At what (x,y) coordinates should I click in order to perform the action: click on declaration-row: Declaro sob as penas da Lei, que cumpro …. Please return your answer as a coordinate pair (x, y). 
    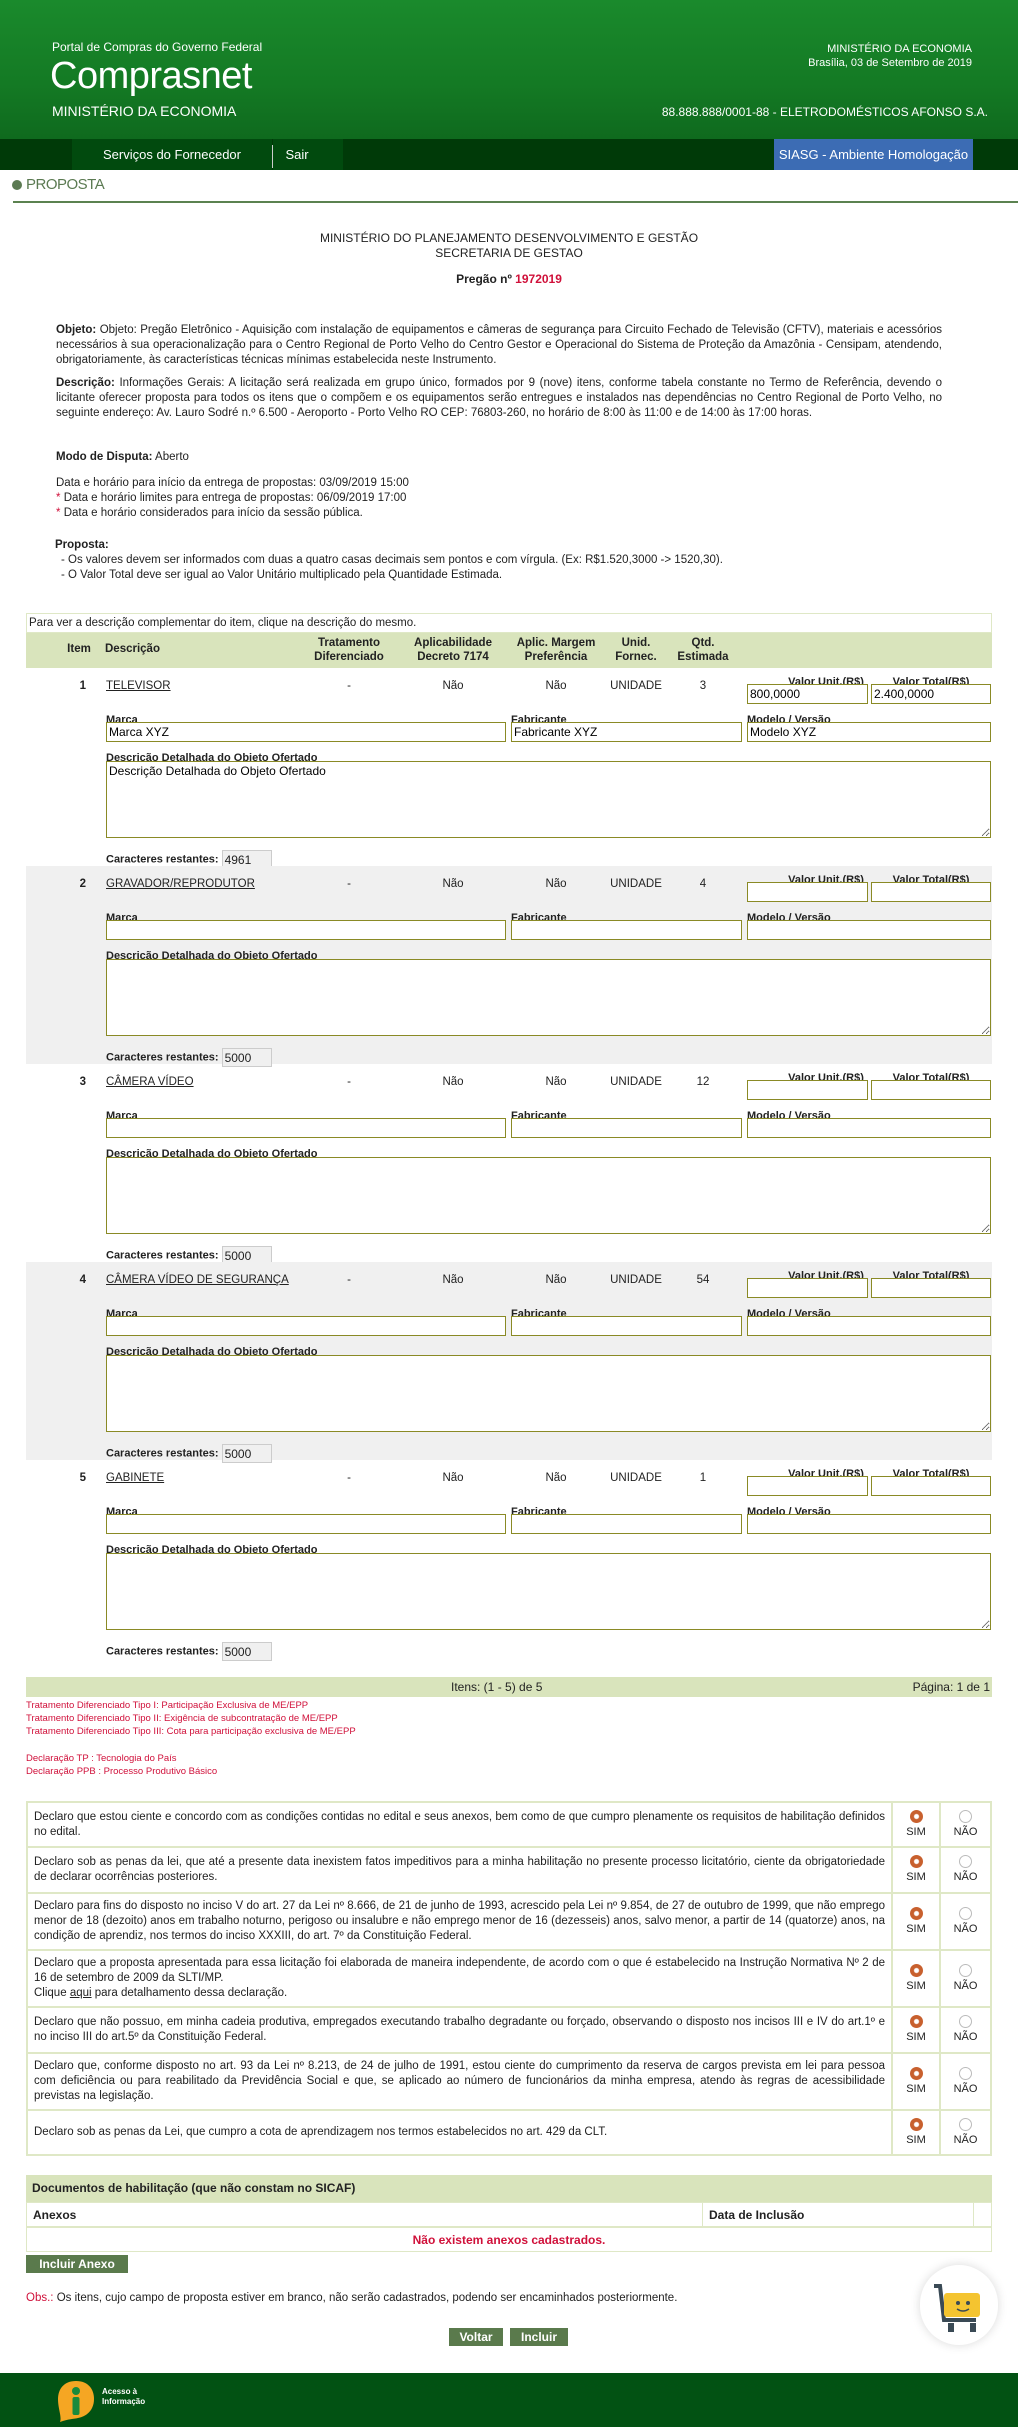
    Looking at the image, I should click on (509, 2132).